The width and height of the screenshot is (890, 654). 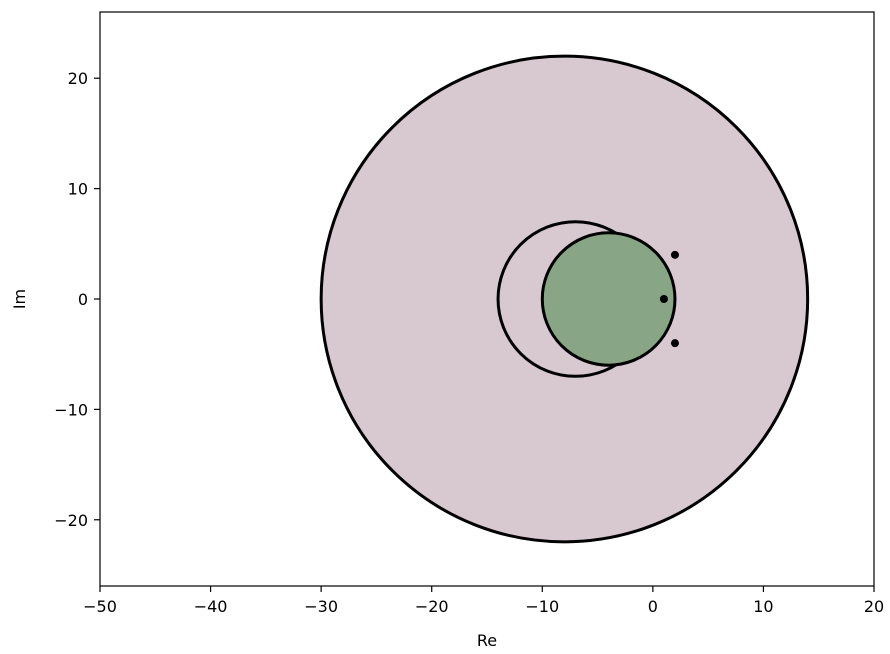 I want to click on x-tick-label: 0, so click(x=653, y=606).